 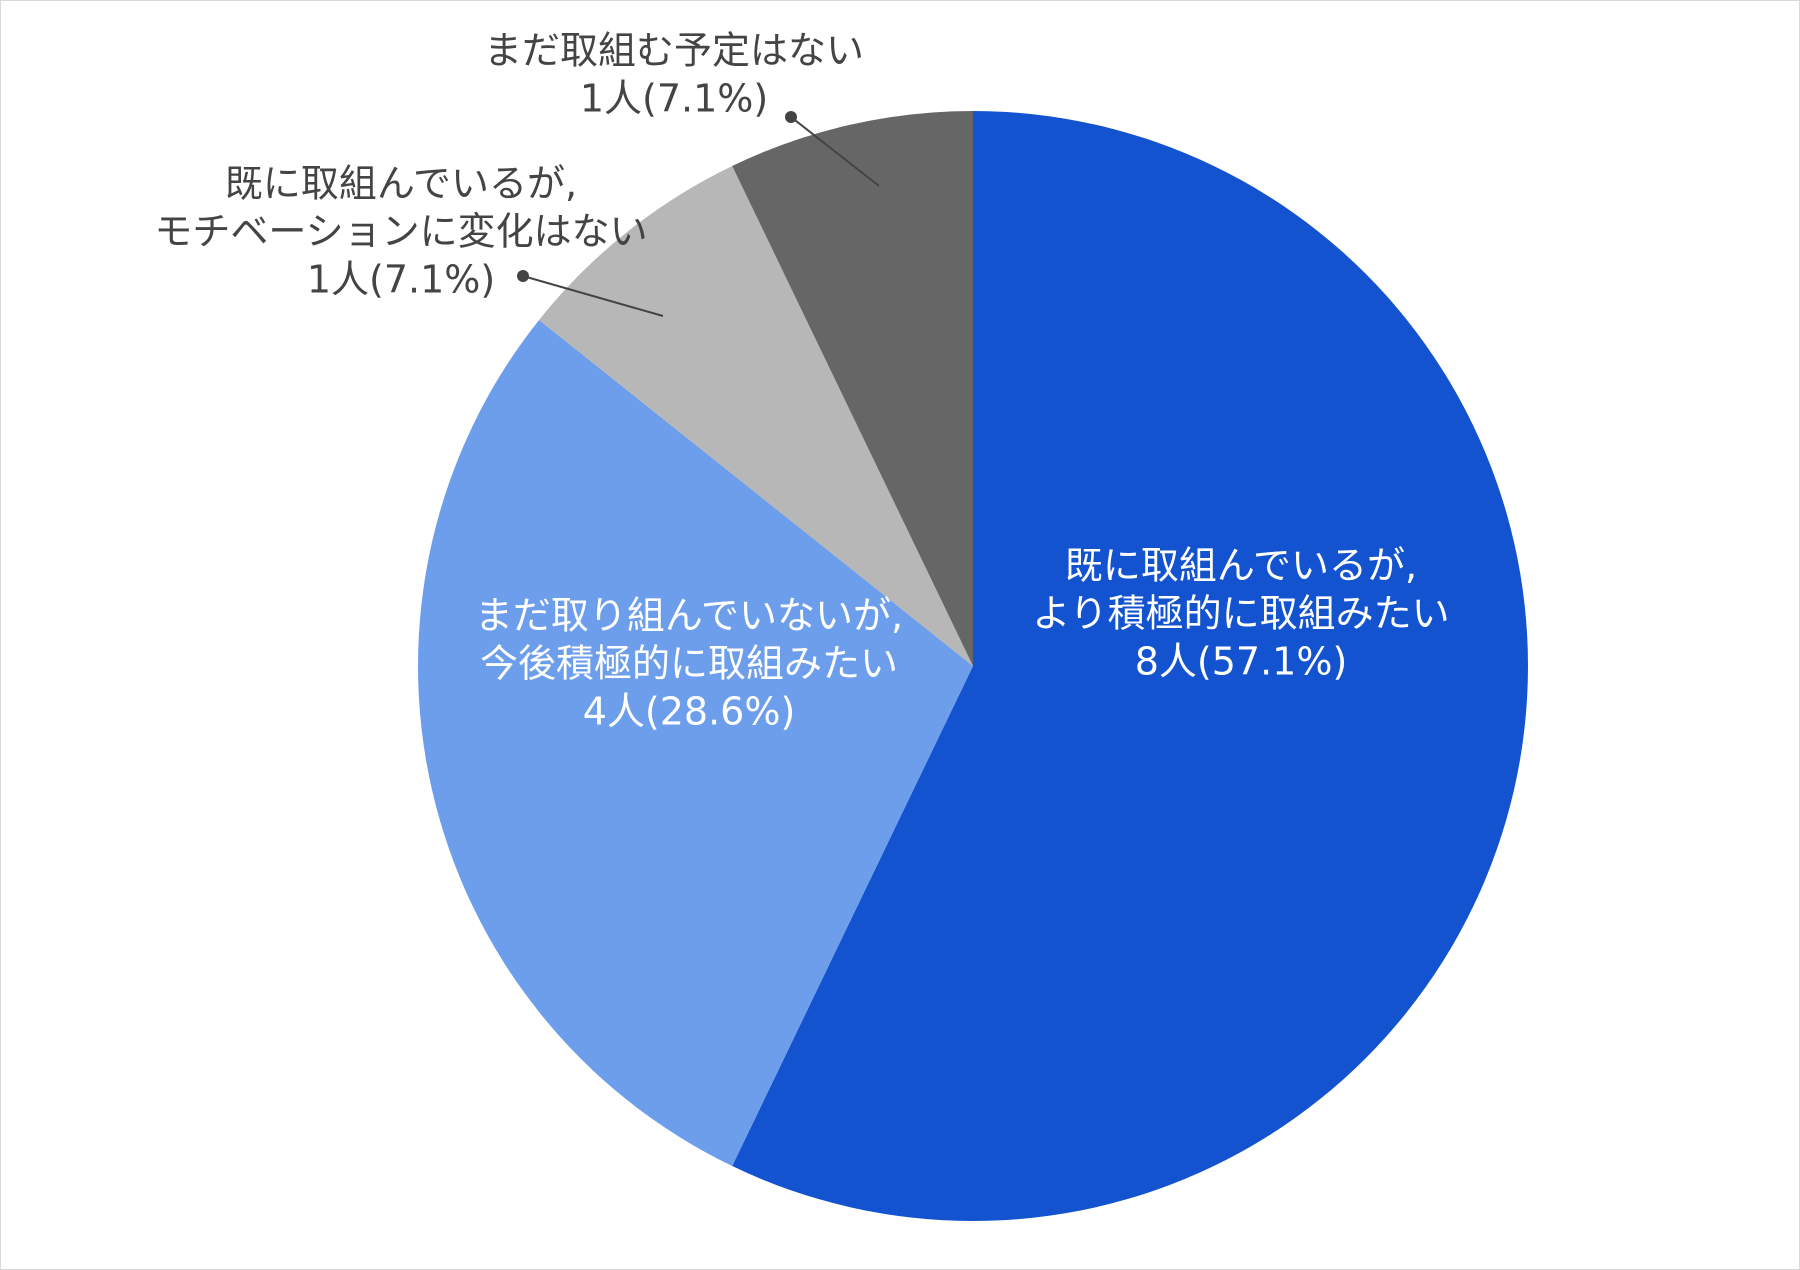 I want to click on slice-label-line: まだ取組む予定はない, so click(x=674, y=51).